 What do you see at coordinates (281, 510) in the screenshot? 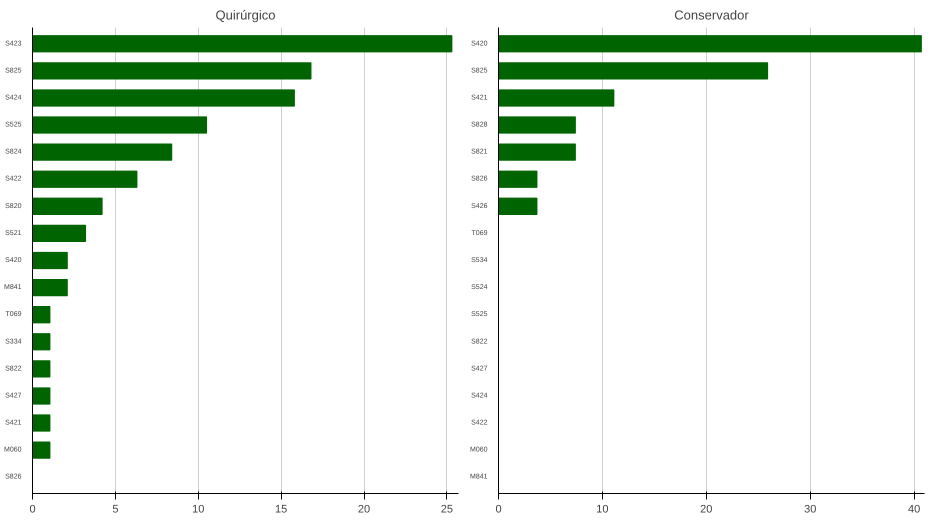
I see `x-tick-label: 15` at bounding box center [281, 510].